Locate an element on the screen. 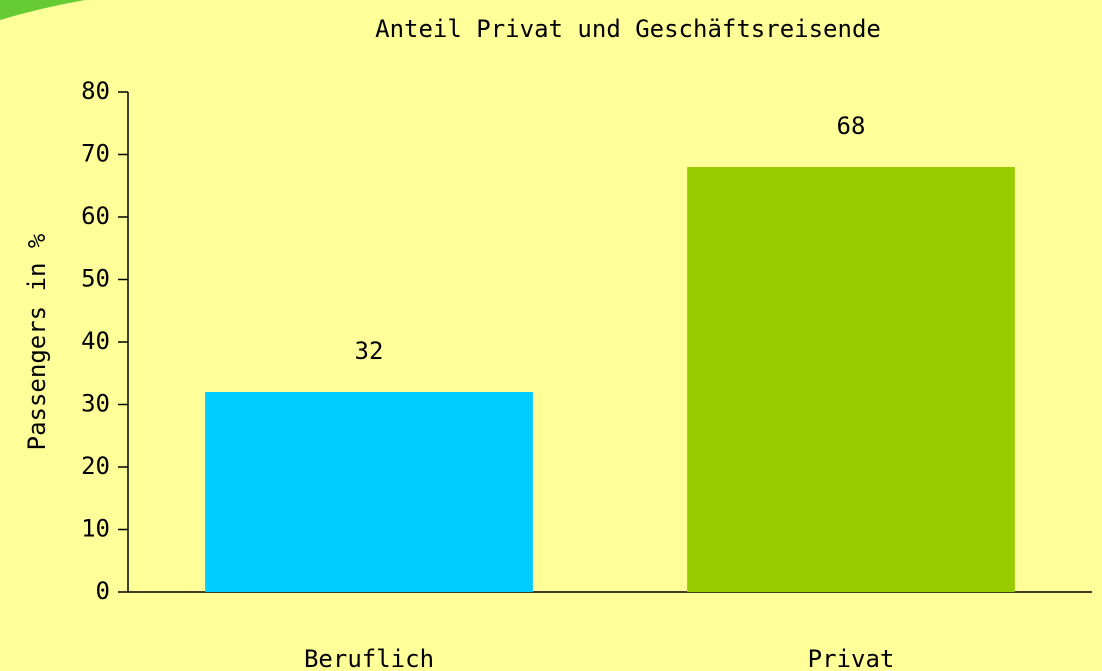  y-tick-label: 40 is located at coordinates (95, 341).